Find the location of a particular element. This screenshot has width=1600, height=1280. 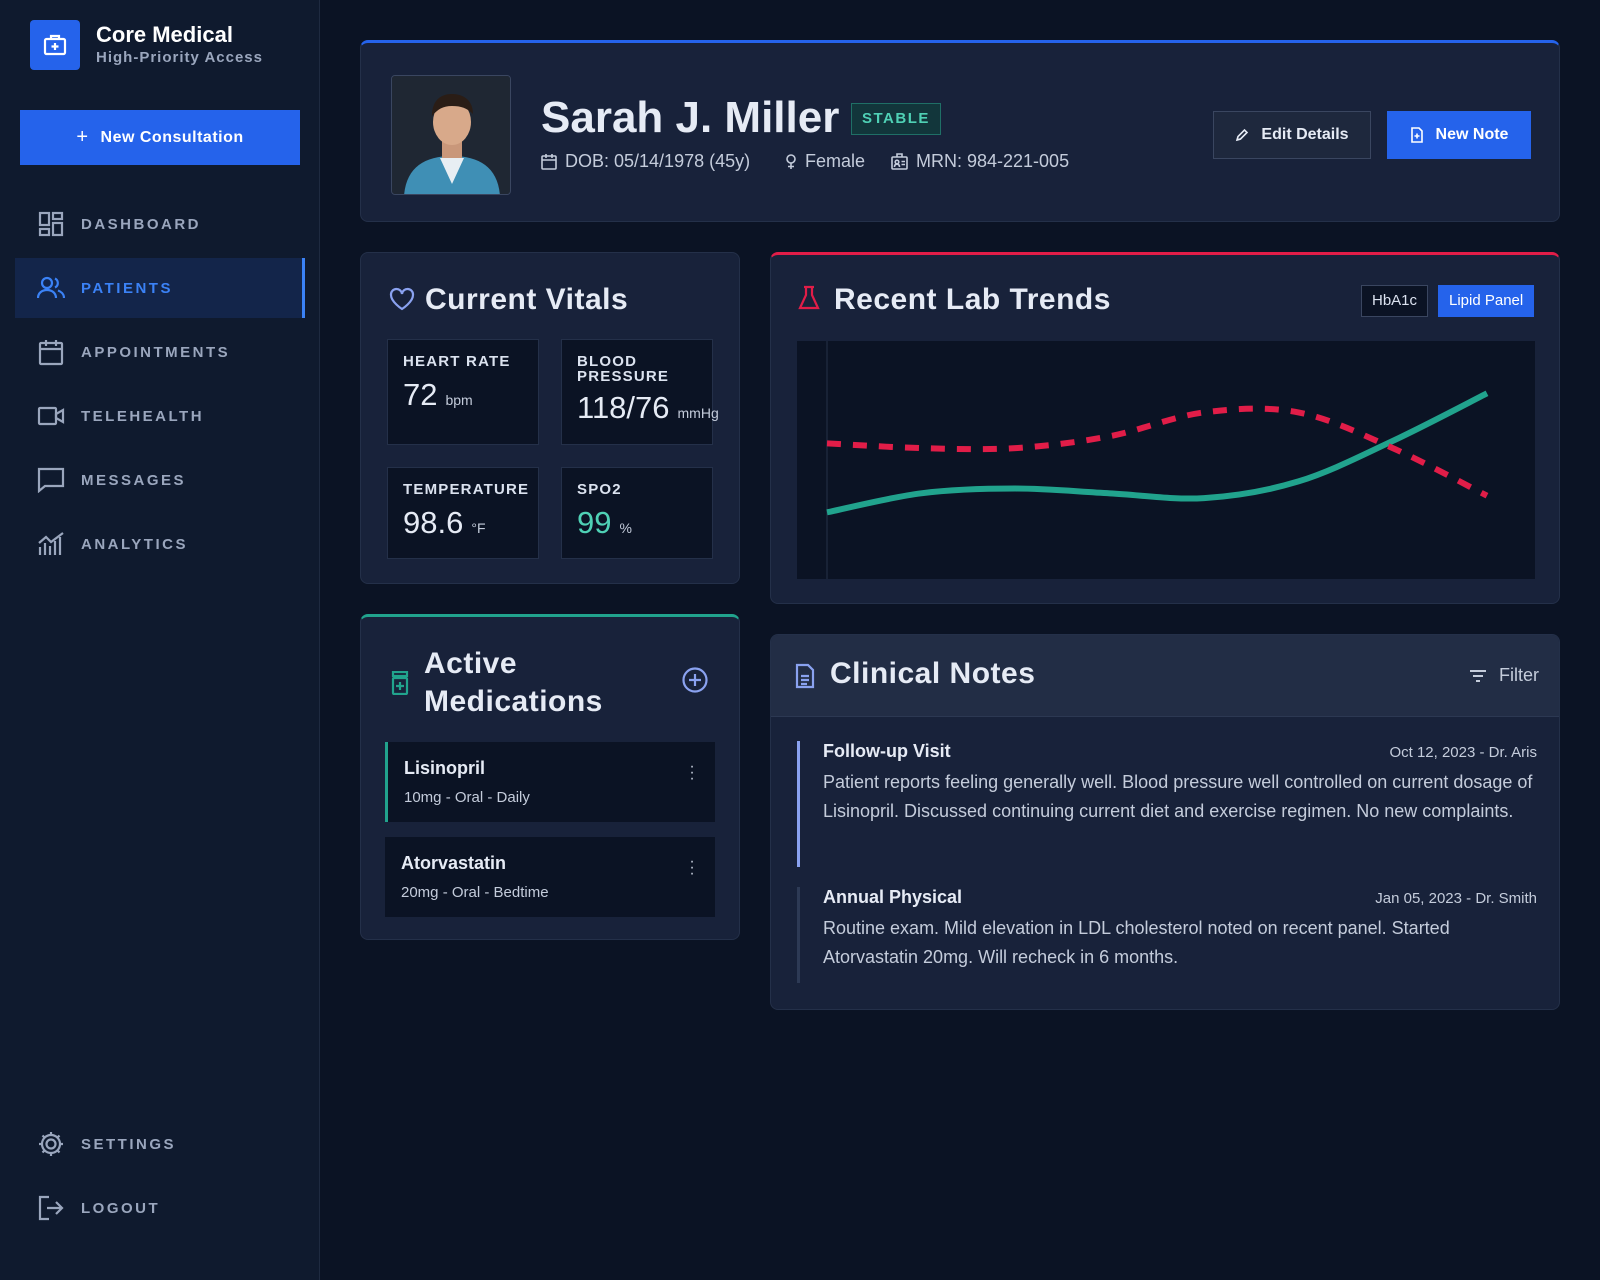

sidebar-item-telehealth: TELEHEALTH is located at coordinates (160, 416).